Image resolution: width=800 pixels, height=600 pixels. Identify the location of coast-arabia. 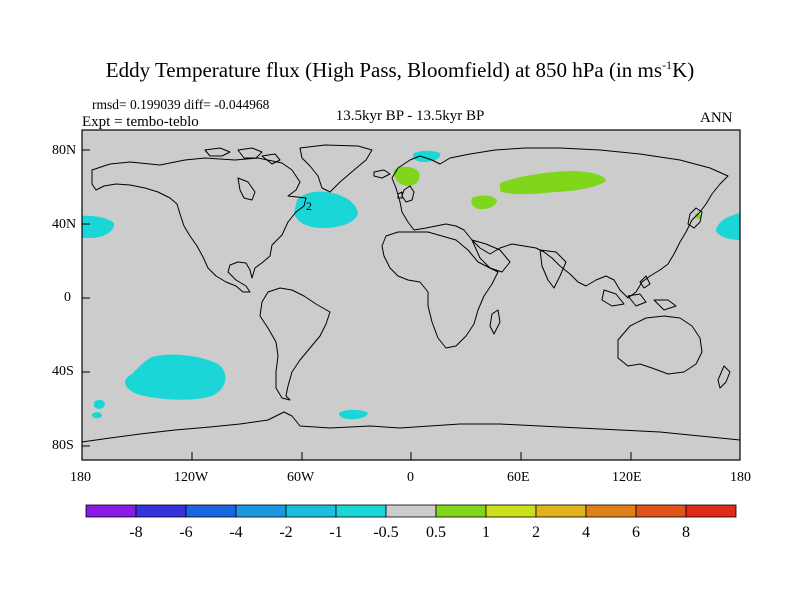
(491, 256).